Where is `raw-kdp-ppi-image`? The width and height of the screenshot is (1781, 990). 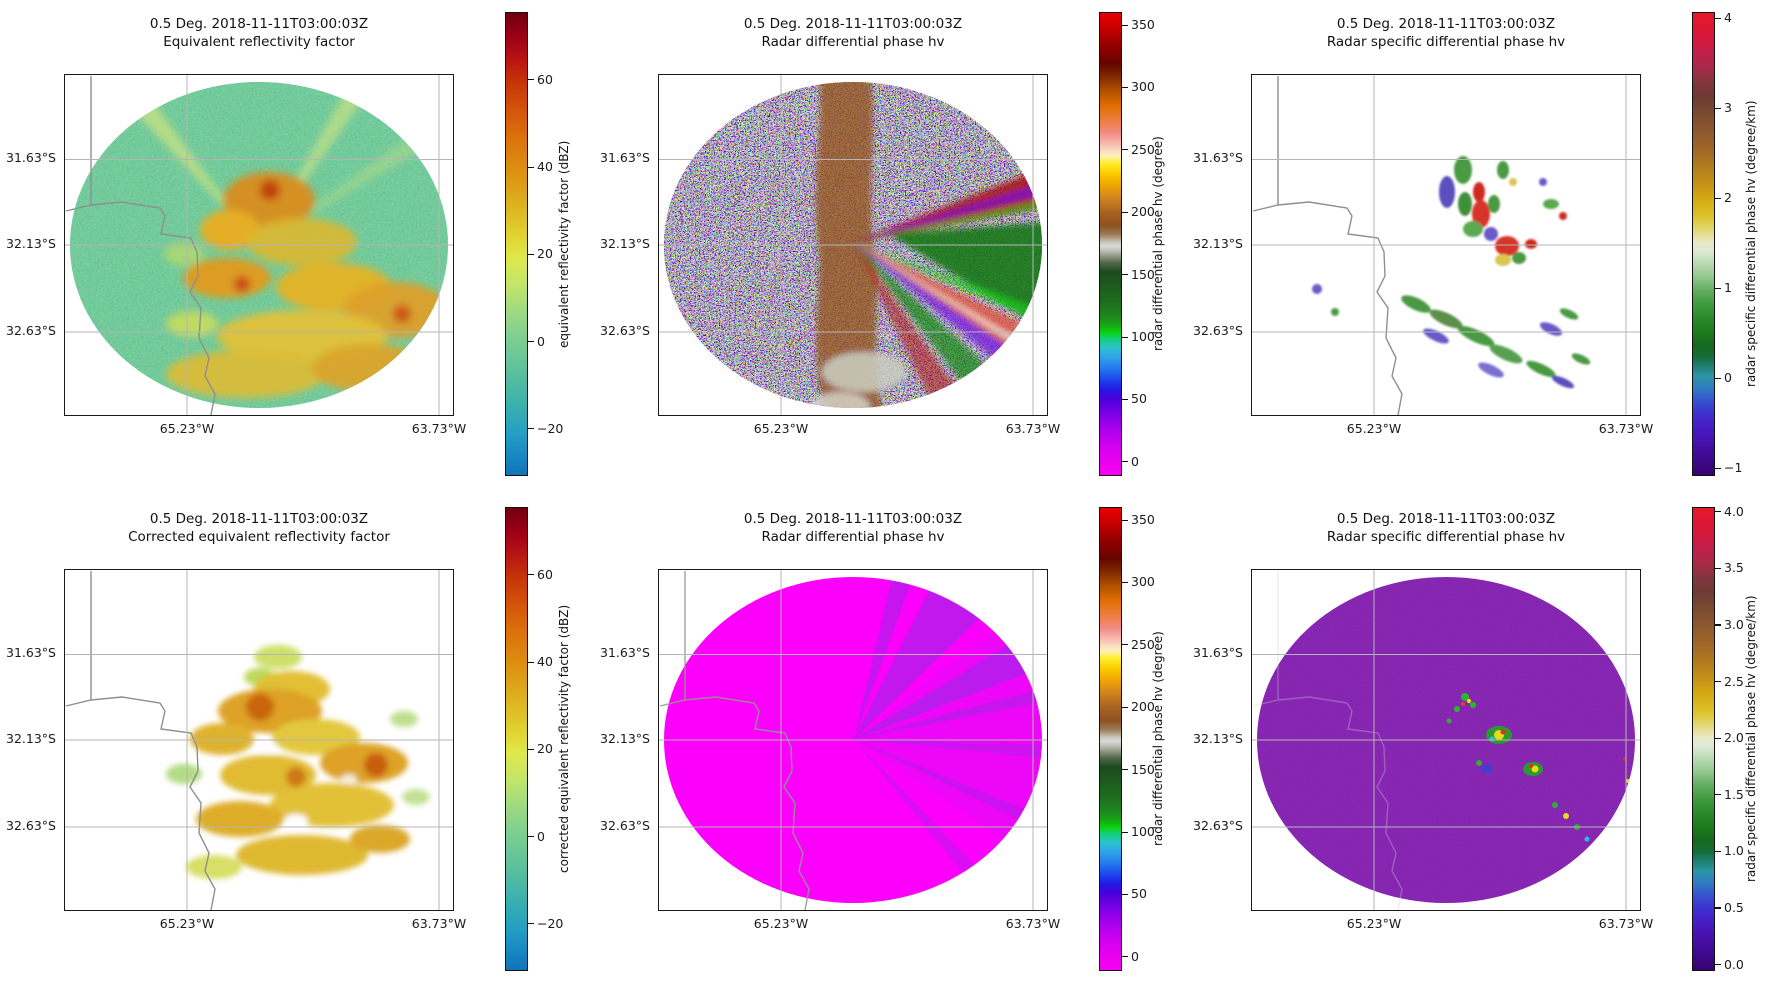
raw-kdp-ppi-image is located at coordinates (1446, 245).